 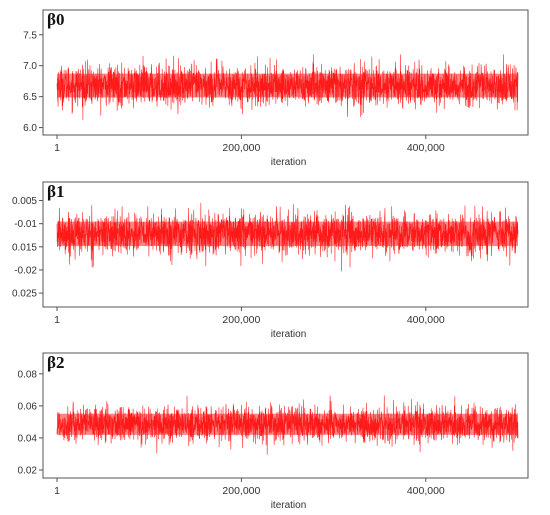 I want to click on y-tick-label: 0.005, so click(x=24, y=201).